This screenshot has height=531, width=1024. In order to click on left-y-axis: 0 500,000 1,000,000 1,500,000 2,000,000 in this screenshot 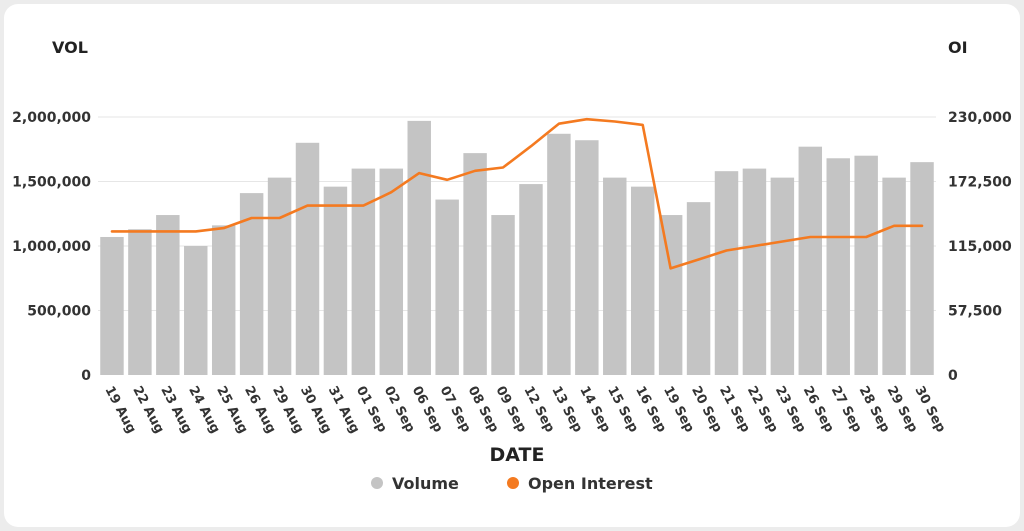, I will do `click(51, 247)`.